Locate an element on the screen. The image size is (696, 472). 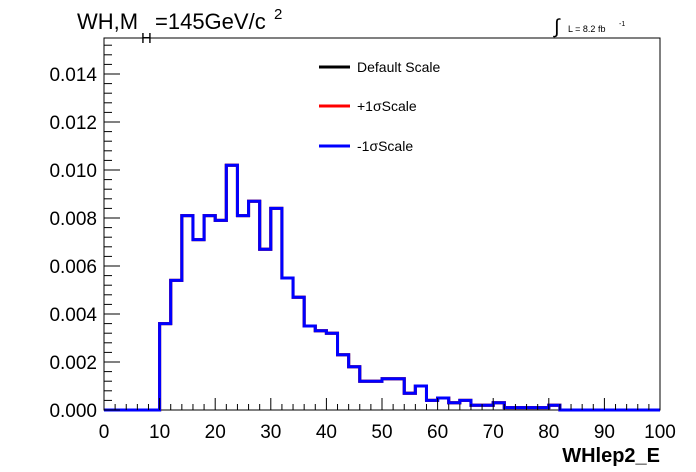
x-tick-label: 90 is located at coordinates (604, 432).